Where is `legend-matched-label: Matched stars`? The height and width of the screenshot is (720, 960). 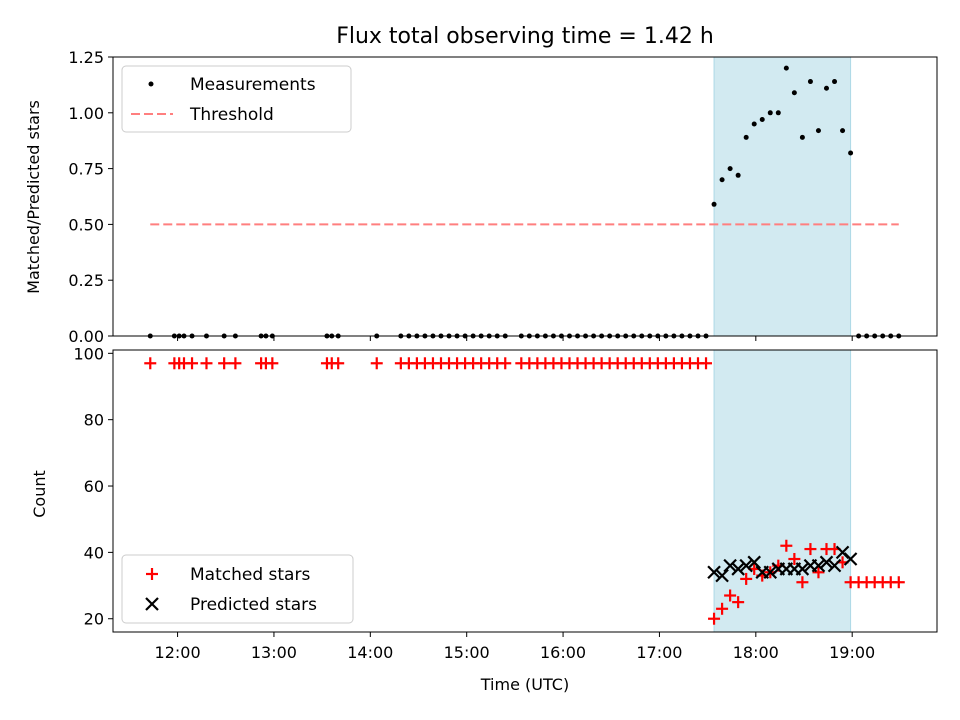 legend-matched-label: Matched stars is located at coordinates (250, 575).